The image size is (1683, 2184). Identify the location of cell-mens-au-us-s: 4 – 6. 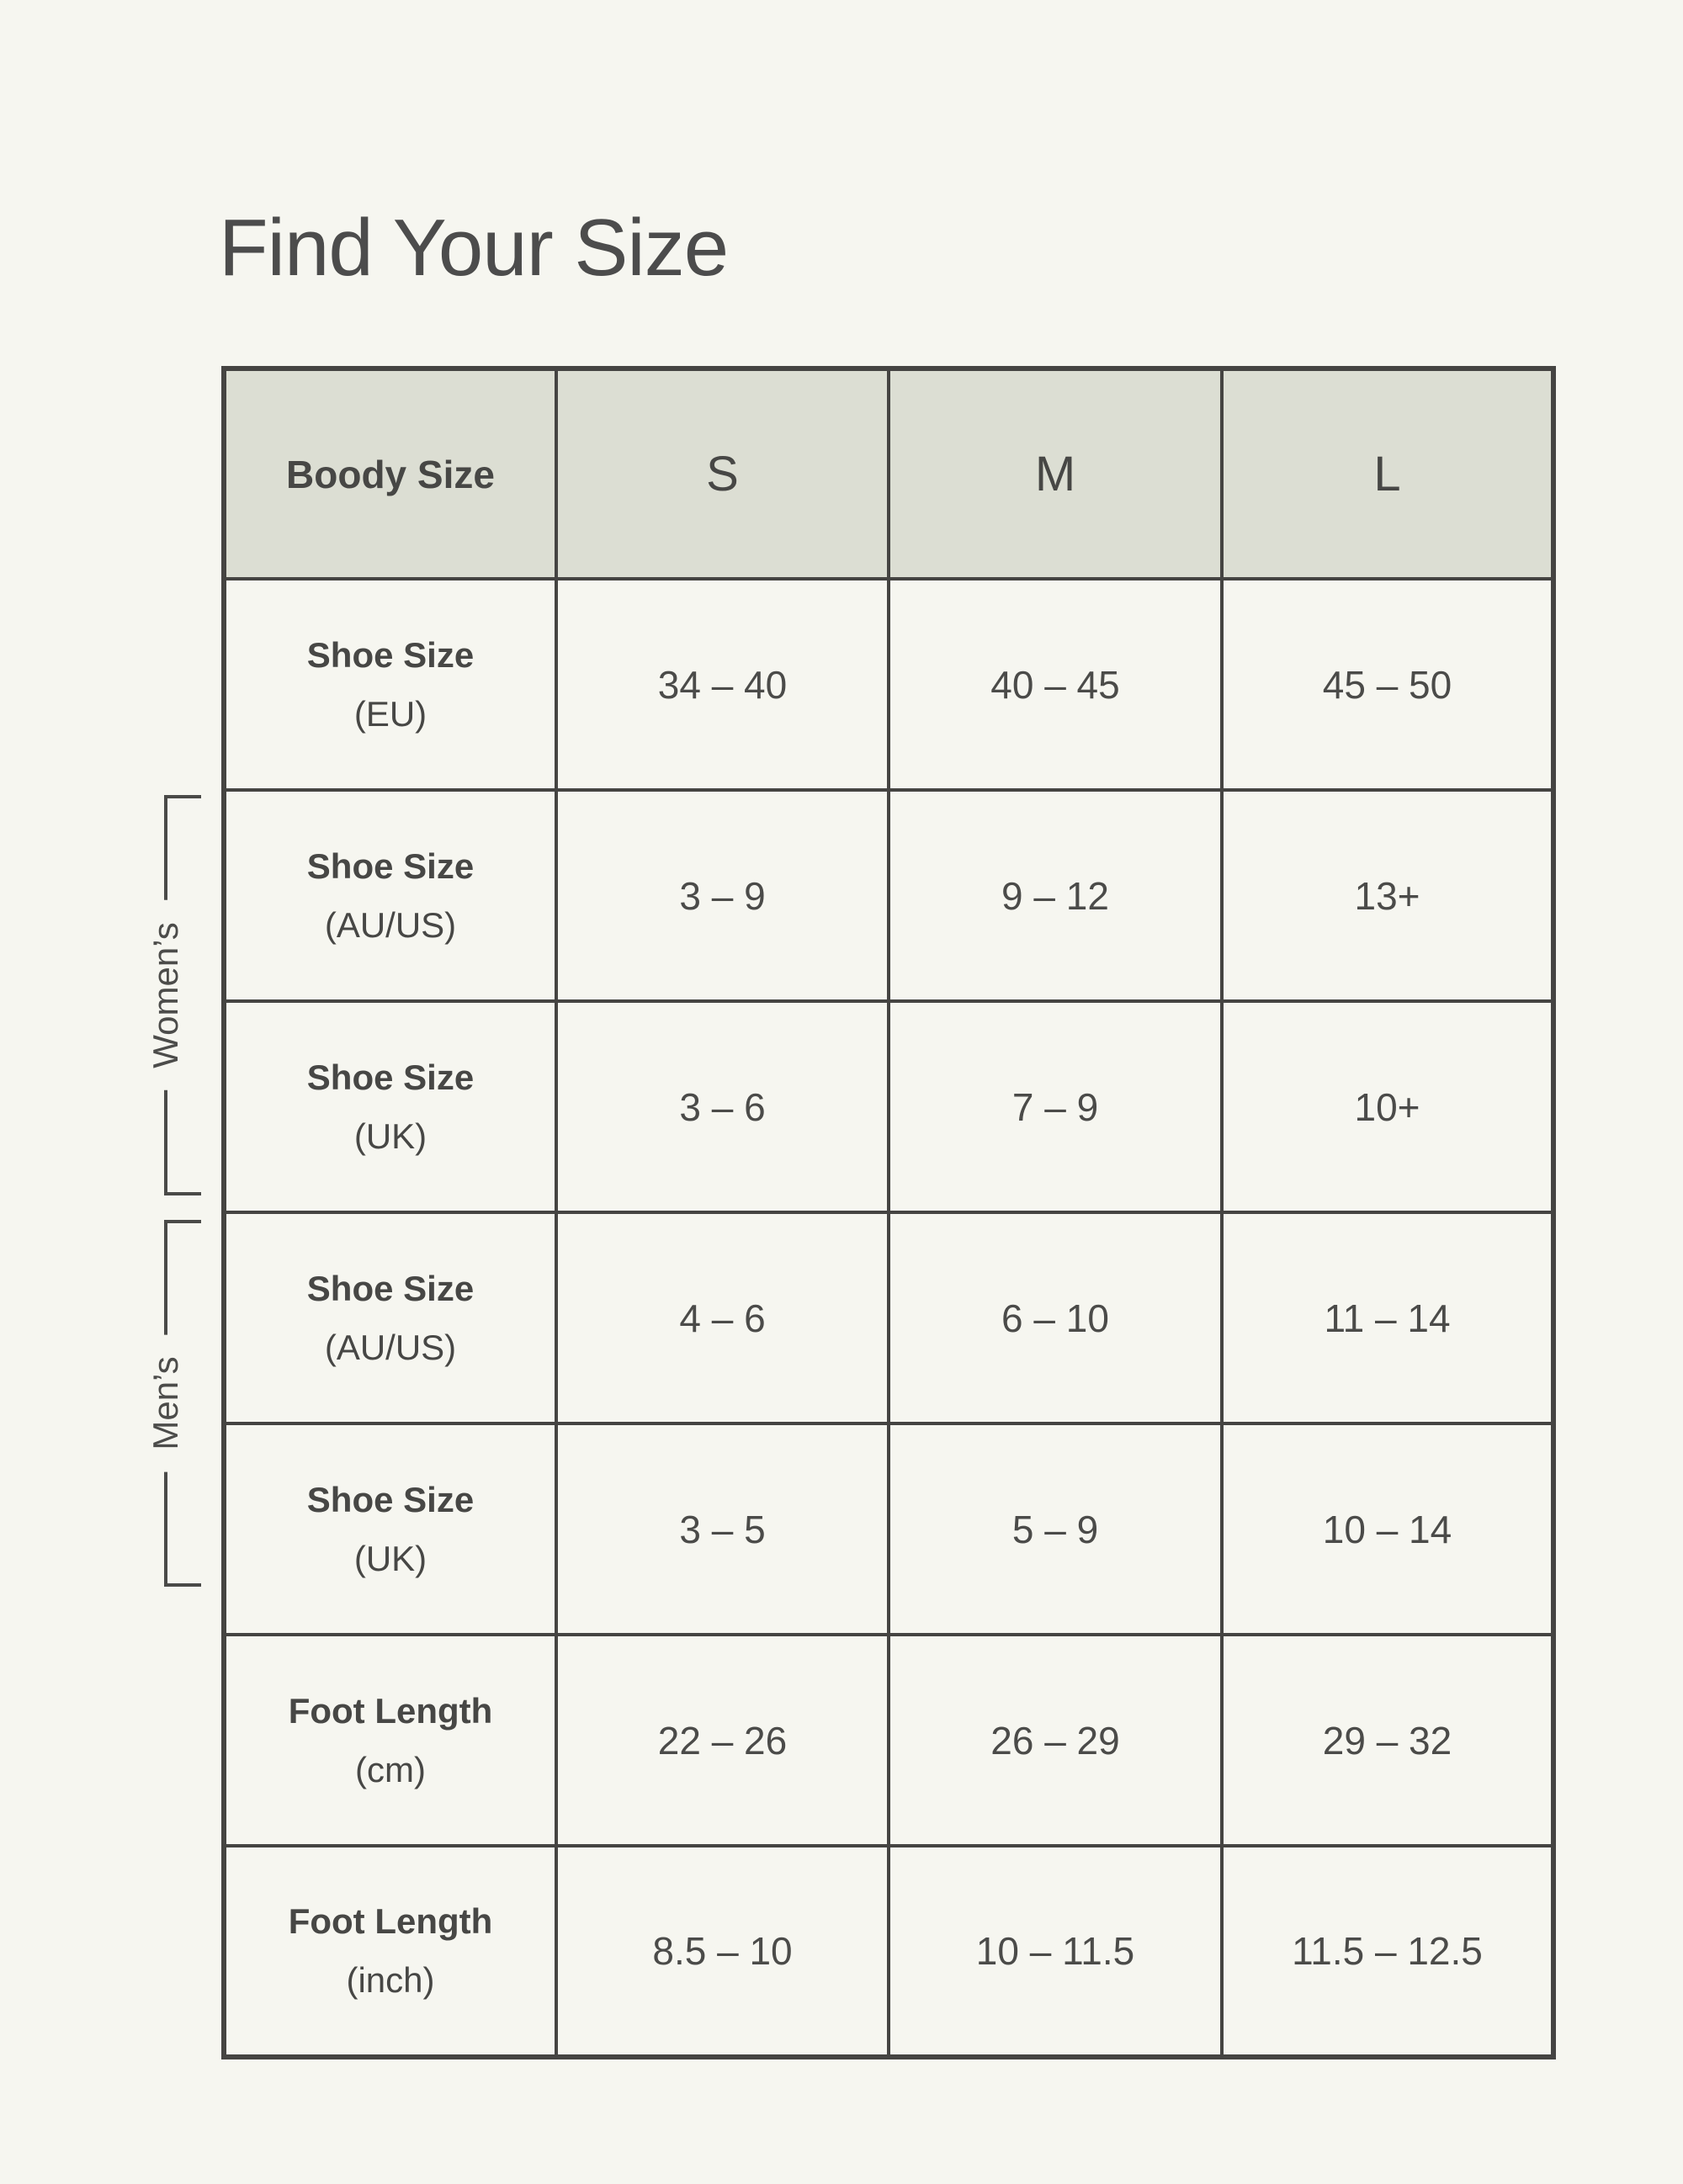
(723, 1318).